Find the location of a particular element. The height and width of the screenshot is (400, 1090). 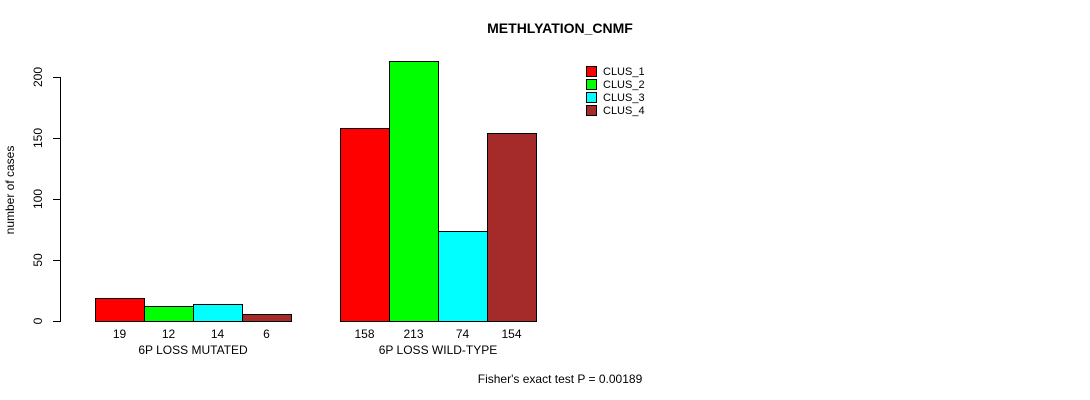

chart-title: METHLYATION_CNMF is located at coordinates (560, 28).